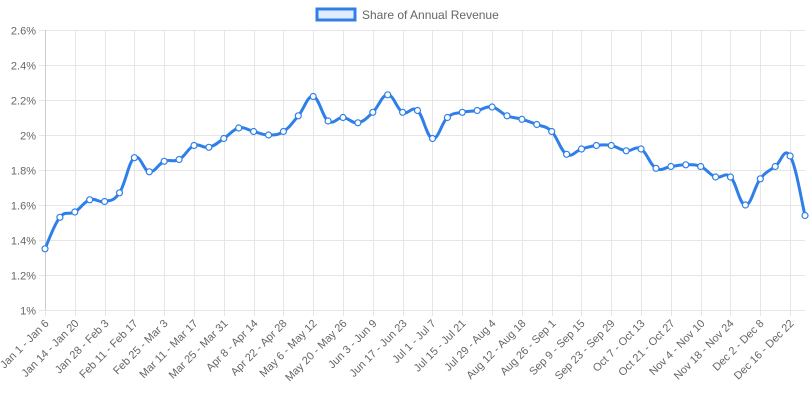  What do you see at coordinates (23, 67) in the screenshot?
I see `y-tick-label: 2.4%` at bounding box center [23, 67].